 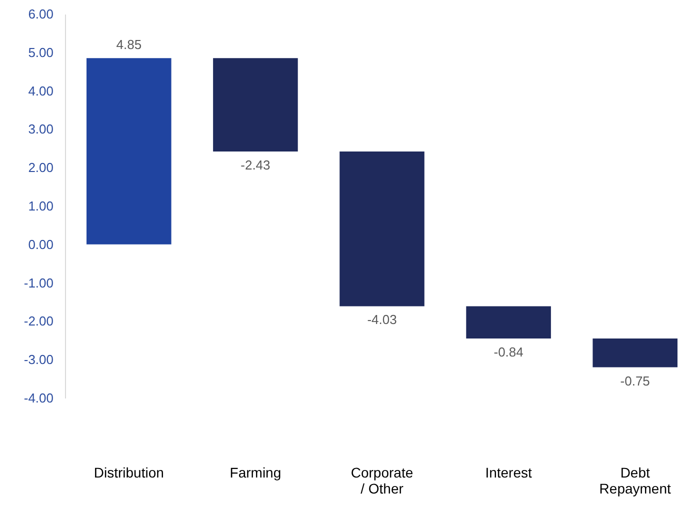 I want to click on data-label: -4.03, so click(x=382, y=320).